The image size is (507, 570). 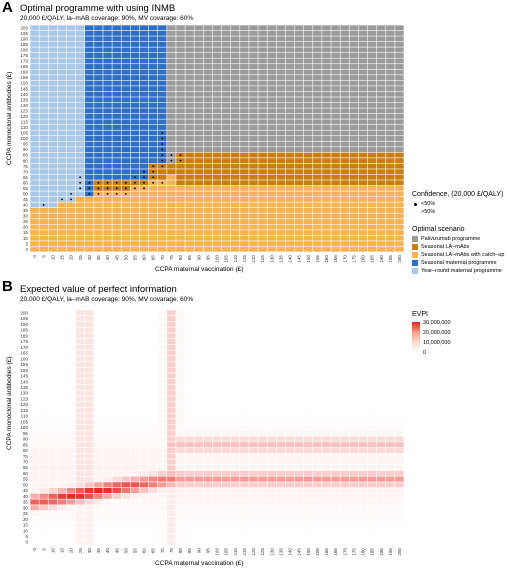 I want to click on x-tick-label: 150, so click(x=308, y=552).